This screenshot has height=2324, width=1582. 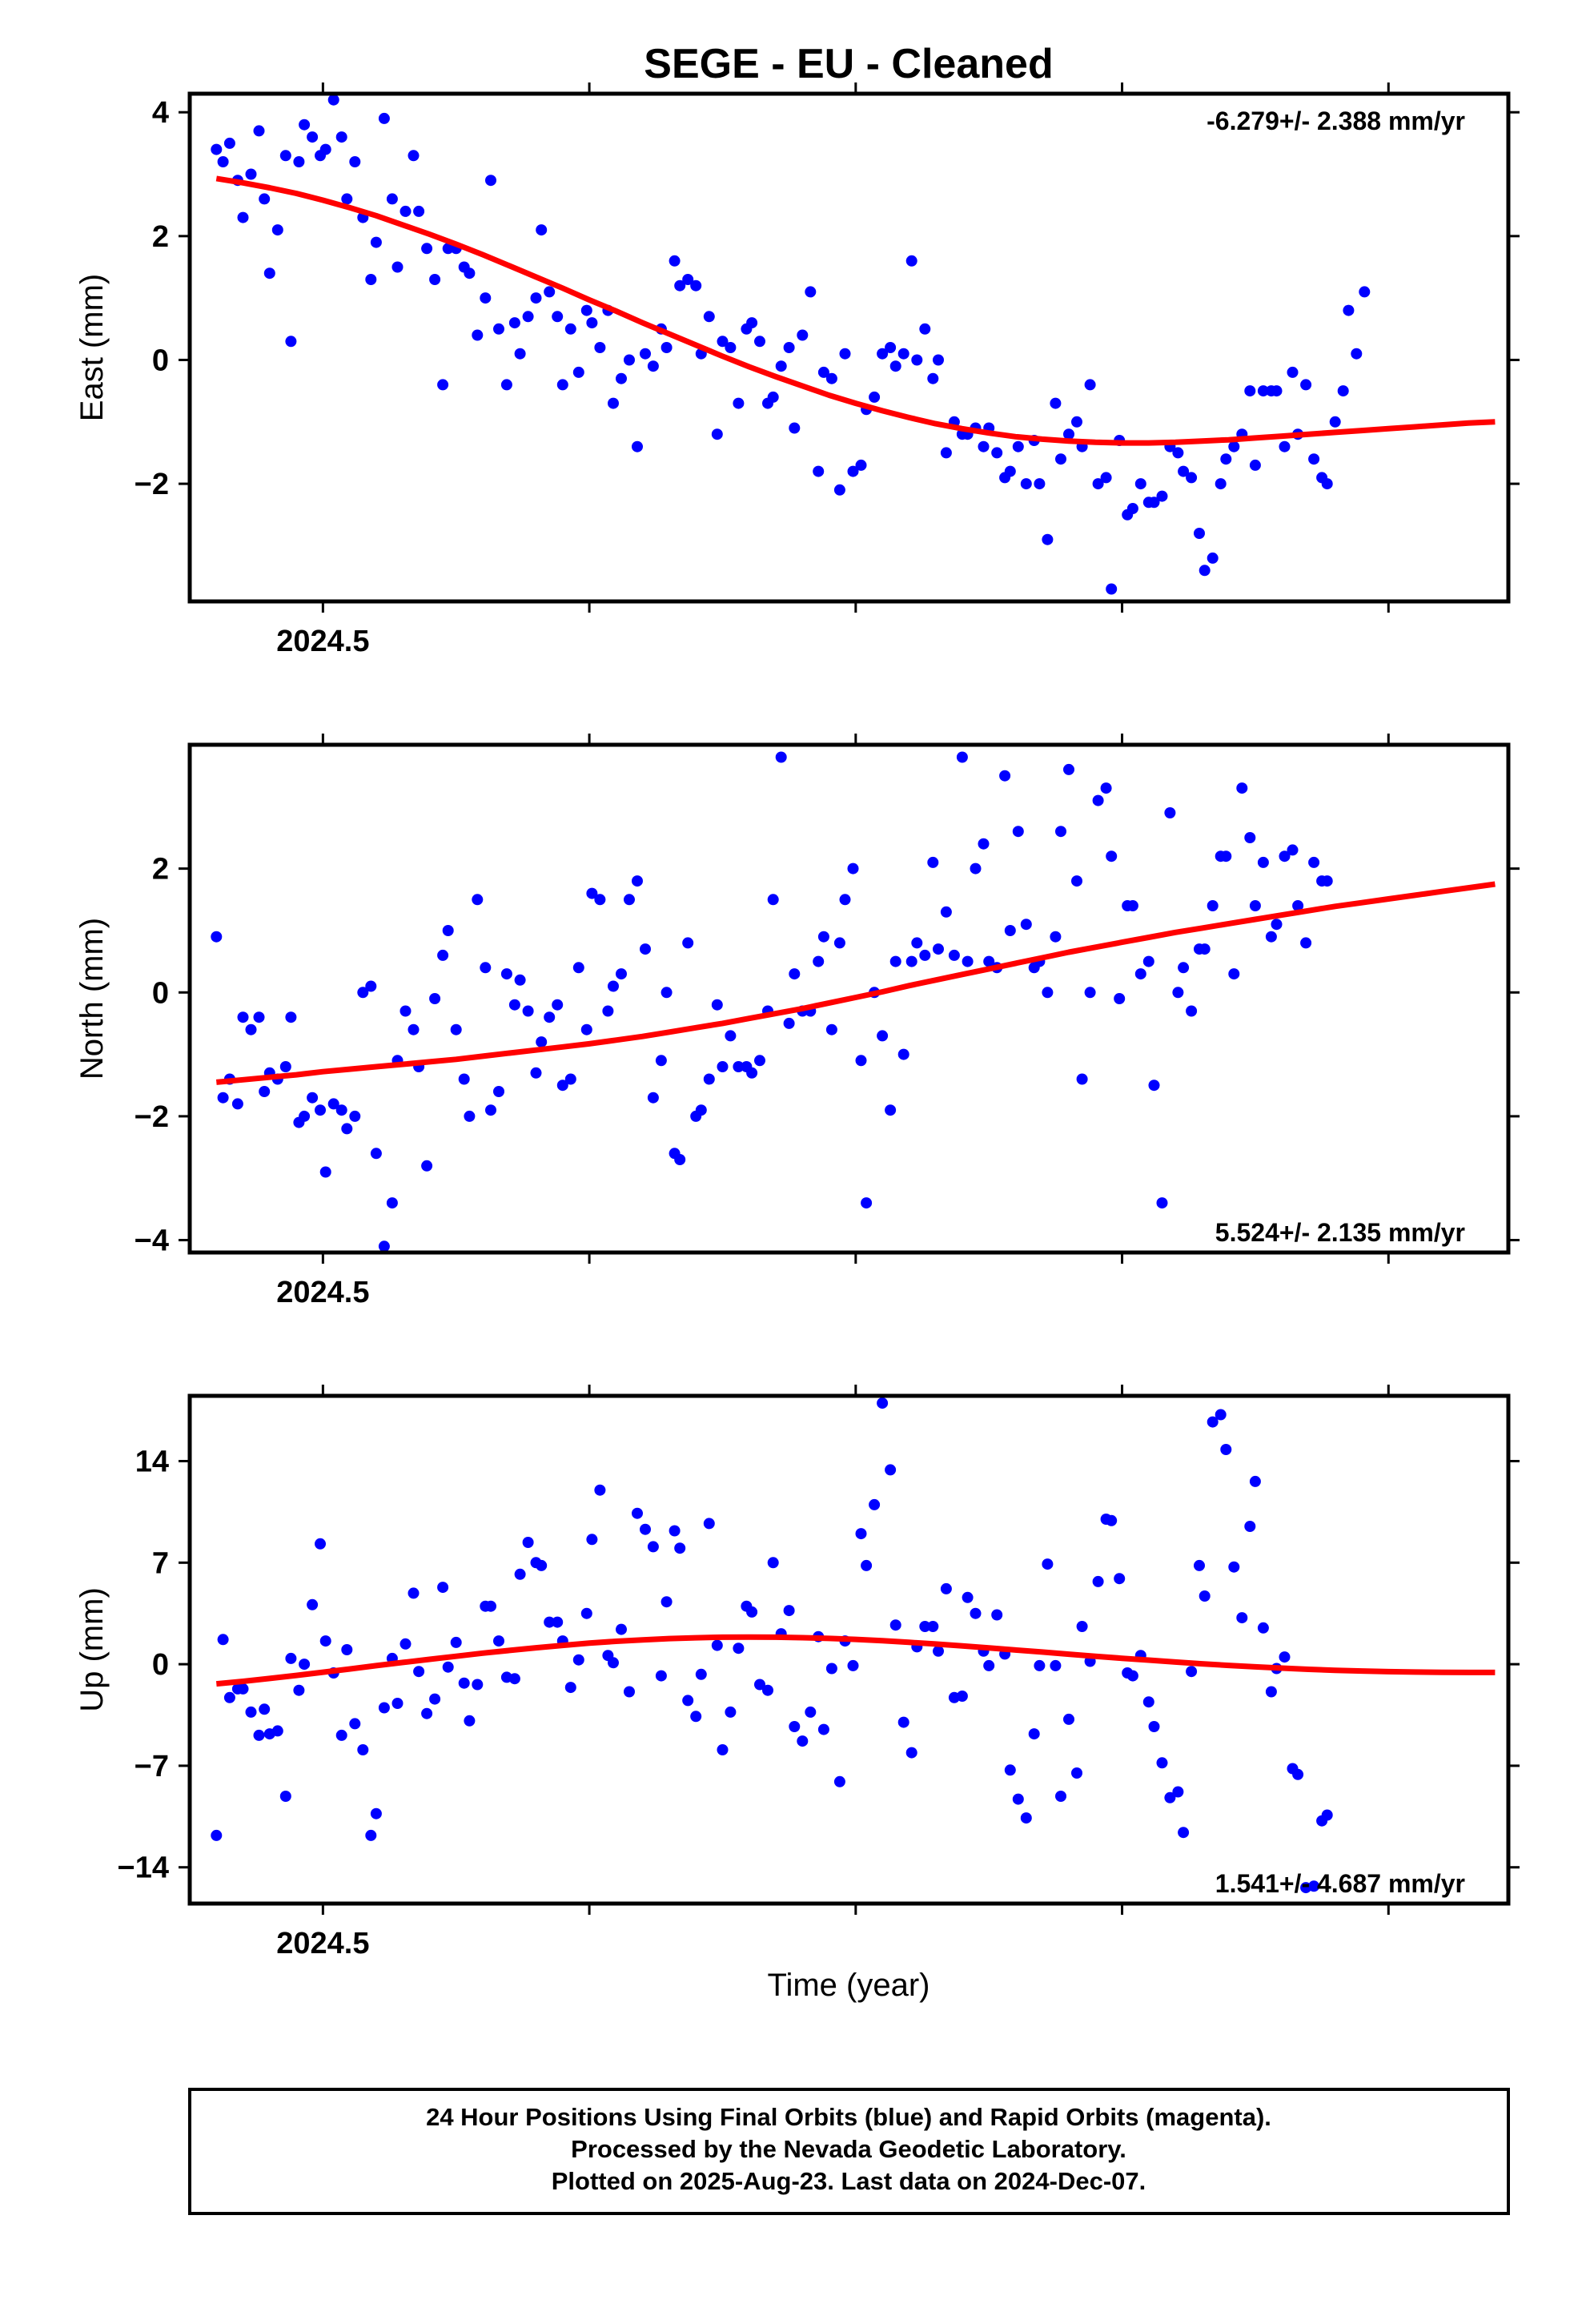 What do you see at coordinates (152, 1462) in the screenshot?
I see `y-tick-label: 14` at bounding box center [152, 1462].